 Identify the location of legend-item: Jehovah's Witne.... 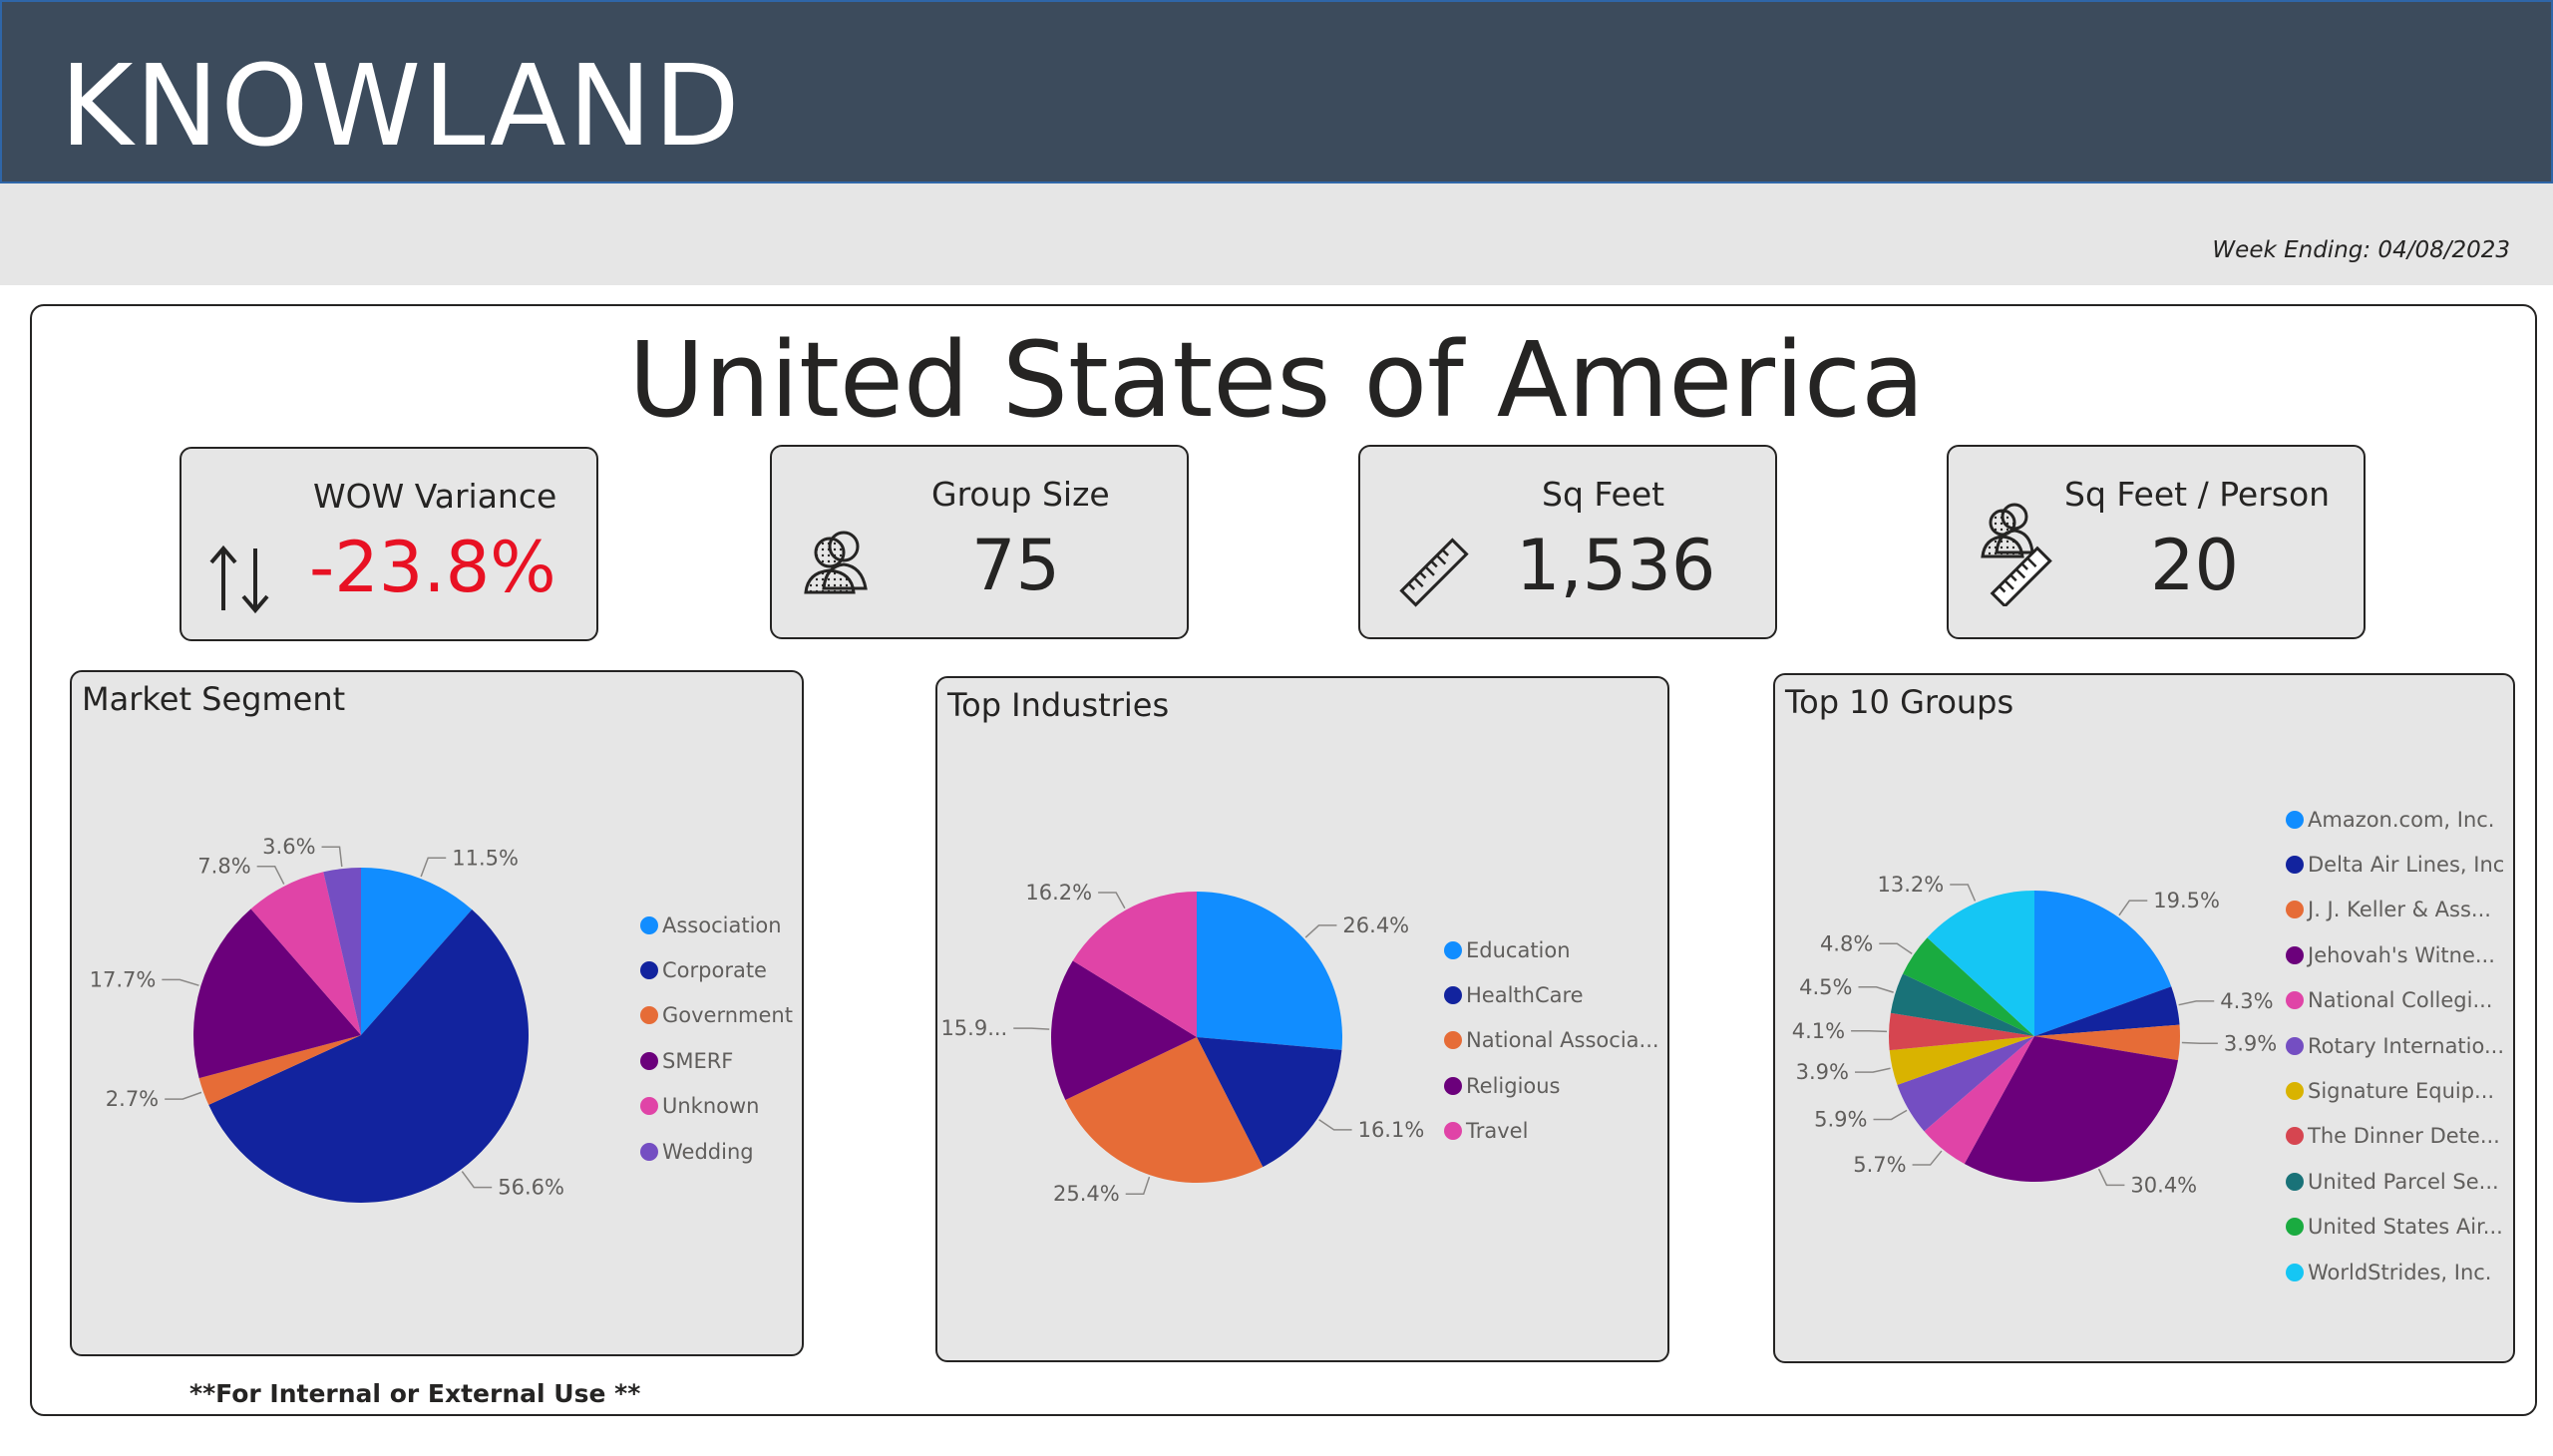
(2395, 954).